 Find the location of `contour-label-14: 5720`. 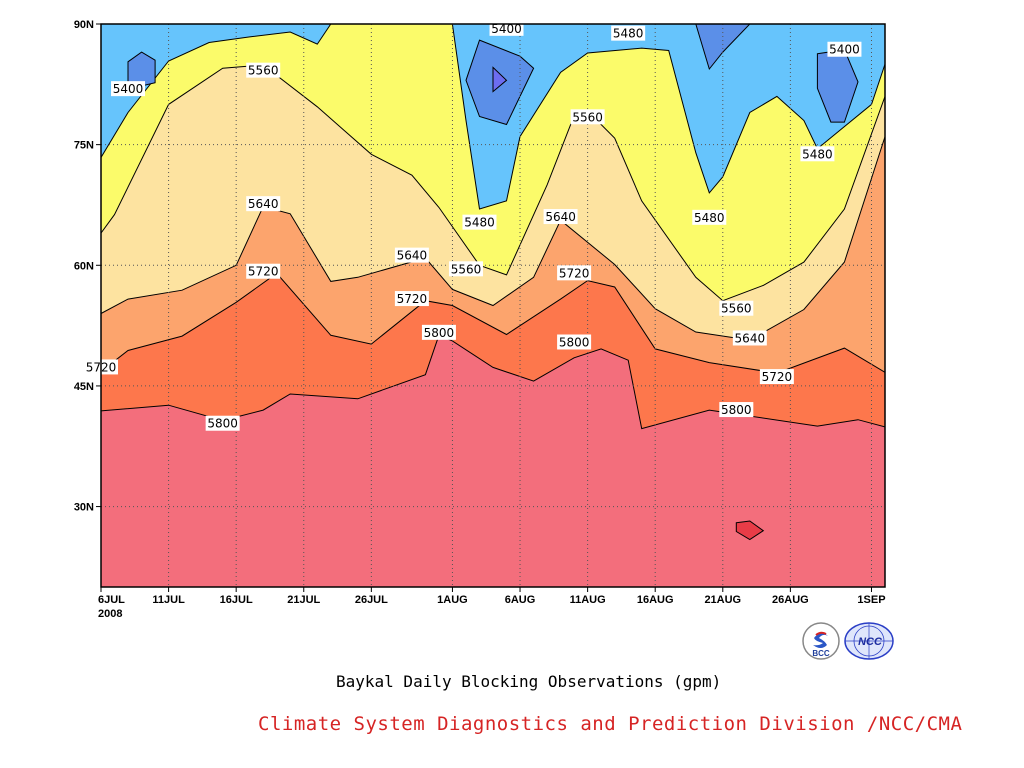

contour-label-14: 5720 is located at coordinates (574, 273).